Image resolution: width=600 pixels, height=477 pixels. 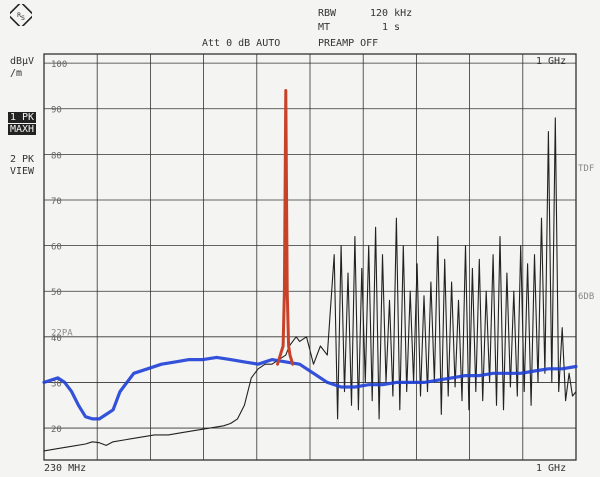 I want to click on y-tick-labels: 100 90 80 70 60 50 40 30 20, so click(x=59, y=247).